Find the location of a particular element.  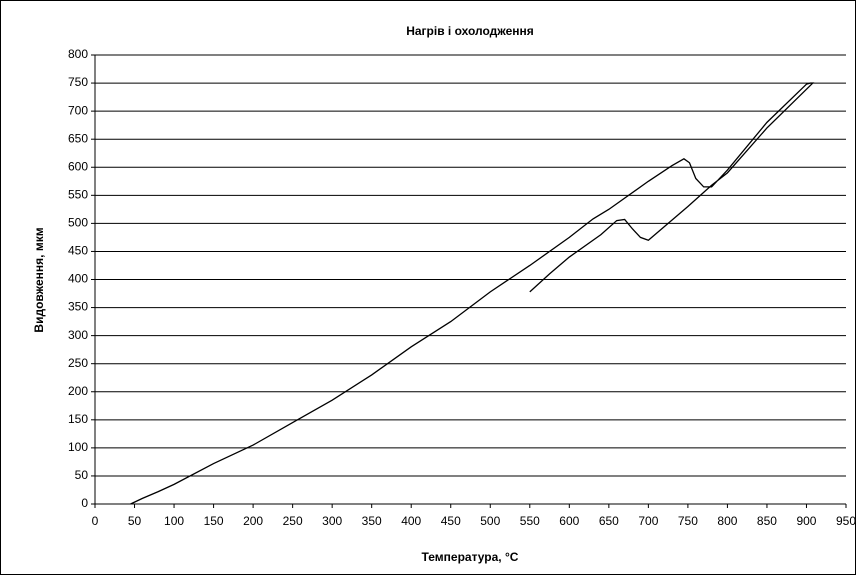

x-tick-label: 850 is located at coordinates (767, 521).